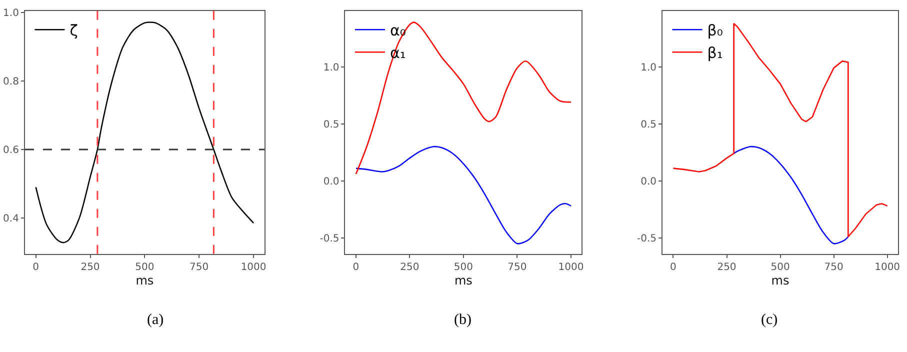 The width and height of the screenshot is (907, 352). Describe the element at coordinates (715, 53) in the screenshot. I see `legend-label: β₁` at that location.